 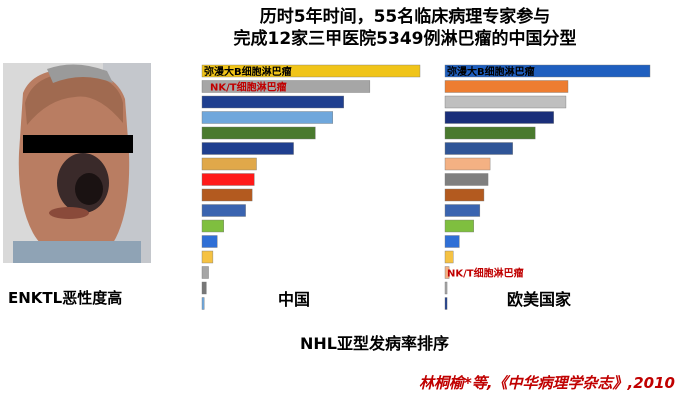 I want to click on title-line-2: 完成12家三甲医院5349例淋巴瘤的中国分型, so click(x=405, y=39).